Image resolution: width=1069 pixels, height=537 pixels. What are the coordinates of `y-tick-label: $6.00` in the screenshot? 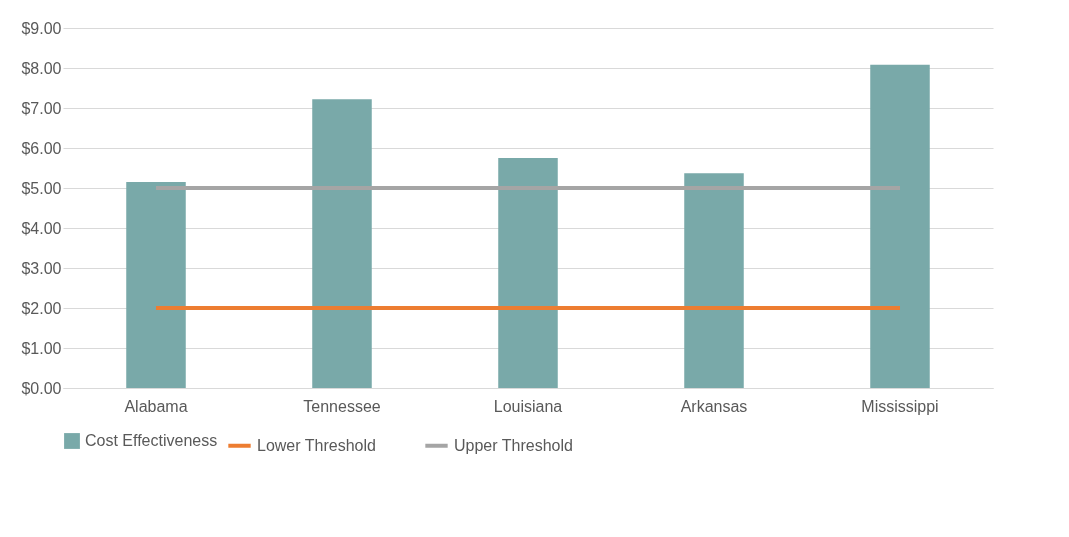 It's located at (41, 148).